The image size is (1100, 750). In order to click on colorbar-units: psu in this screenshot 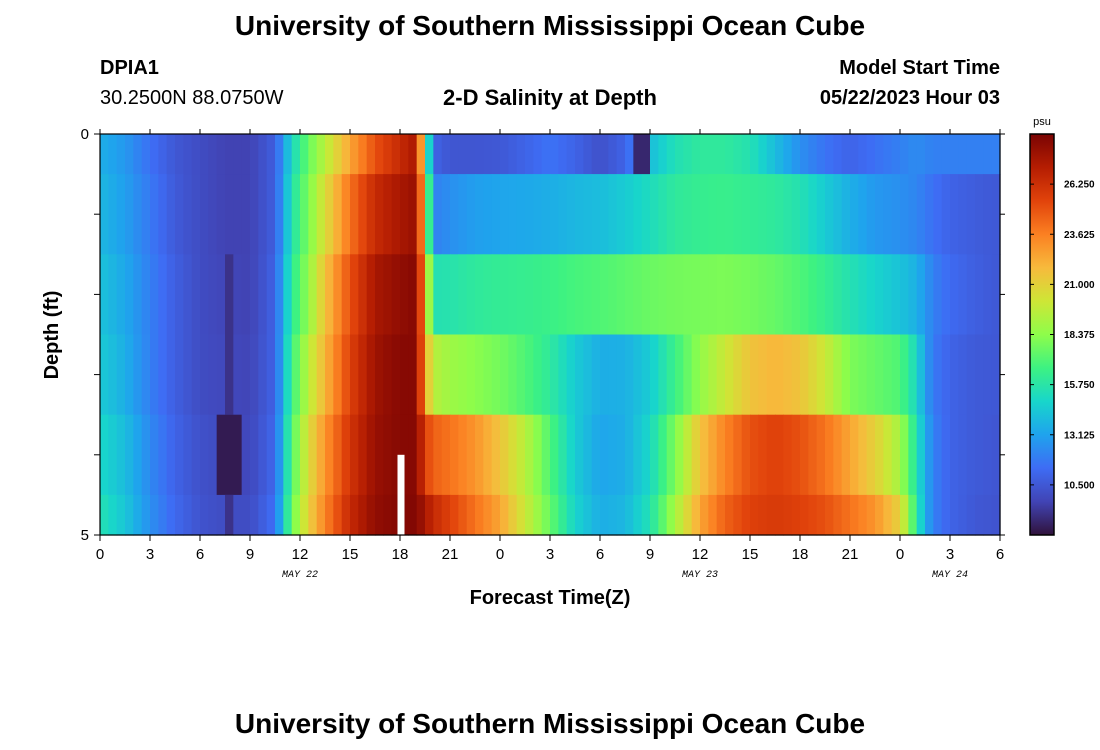, I will do `click(1042, 122)`.